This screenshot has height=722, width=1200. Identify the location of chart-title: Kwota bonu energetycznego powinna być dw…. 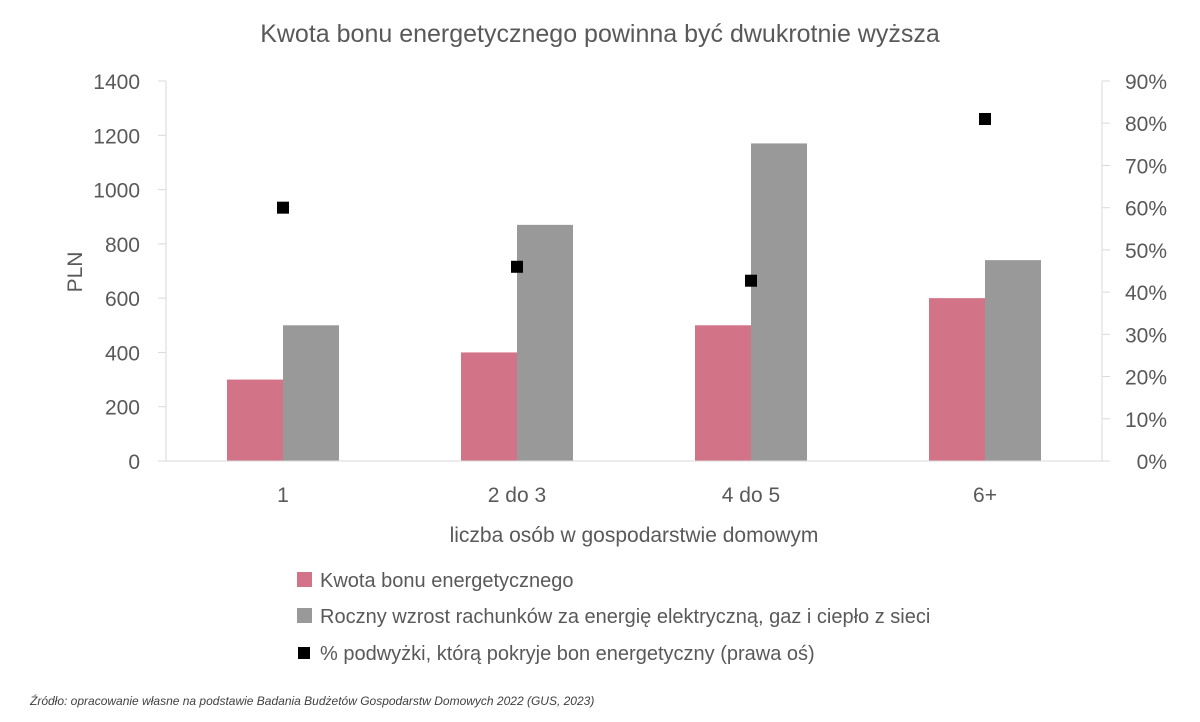
(600, 34).